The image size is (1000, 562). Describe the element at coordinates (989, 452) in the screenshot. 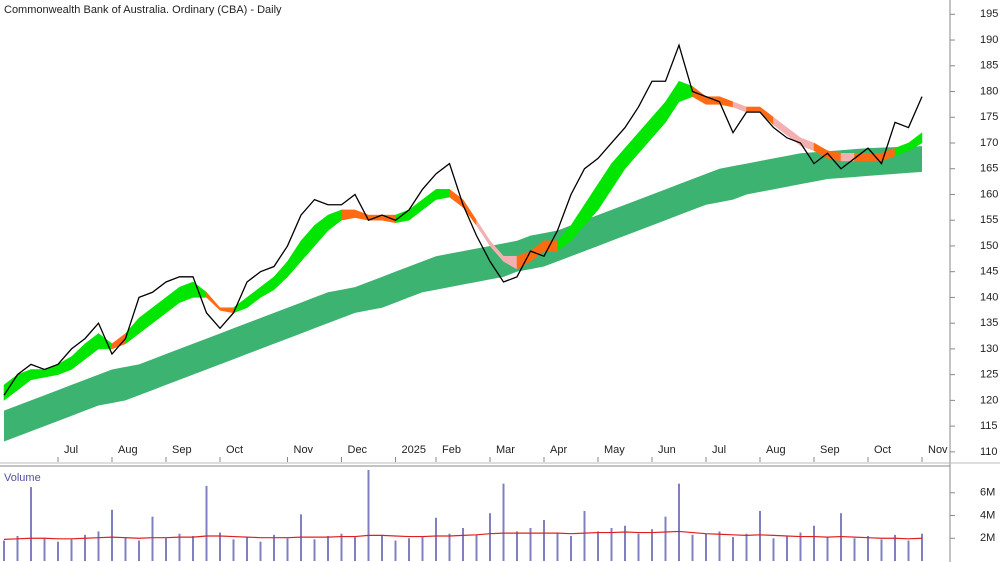

I see `y-tick-label: 110` at that location.